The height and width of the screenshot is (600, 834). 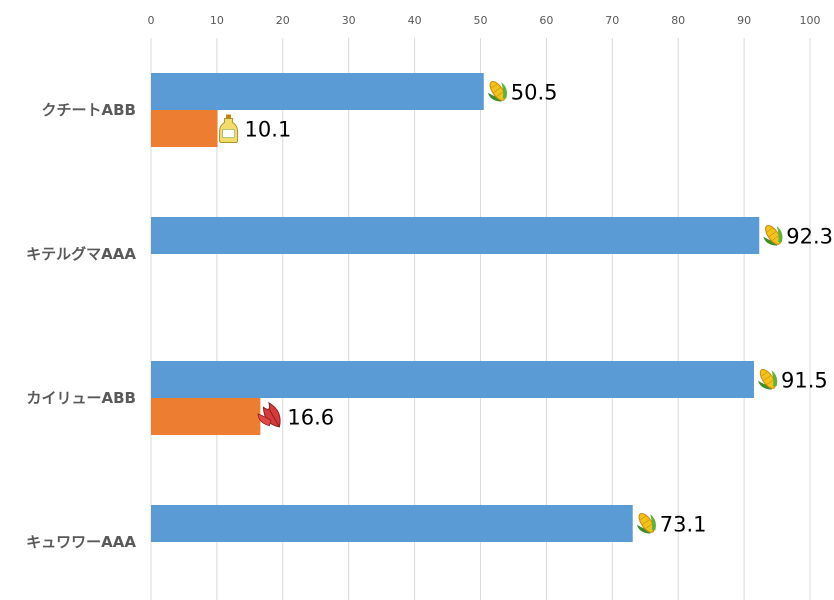 I want to click on category-label: キュワワーAAA, so click(x=81, y=542).